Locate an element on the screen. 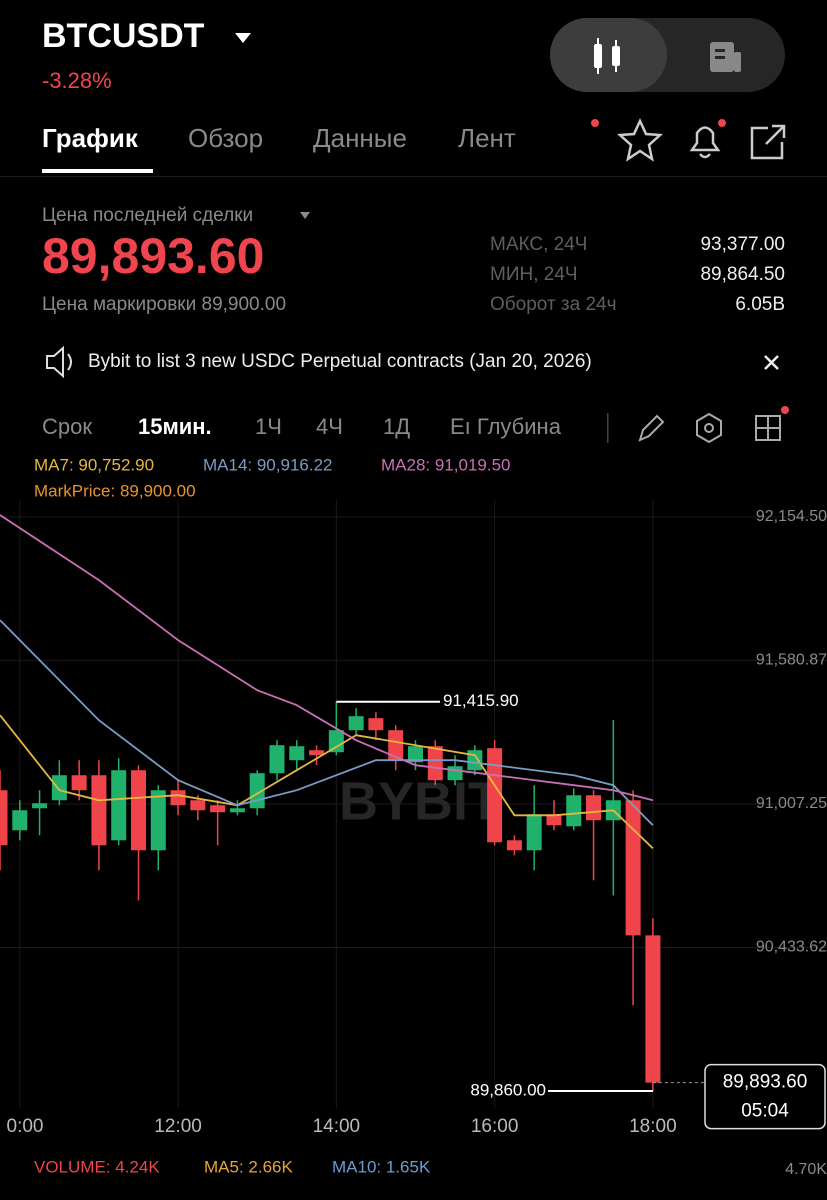 This screenshot has height=1200, width=827. tab-underline is located at coordinates (97, 171).